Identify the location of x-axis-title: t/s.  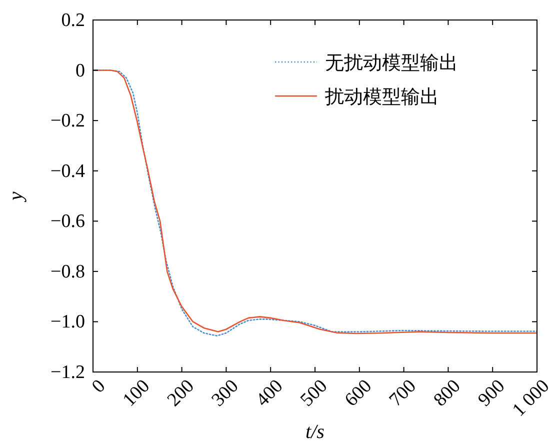
(315, 432).